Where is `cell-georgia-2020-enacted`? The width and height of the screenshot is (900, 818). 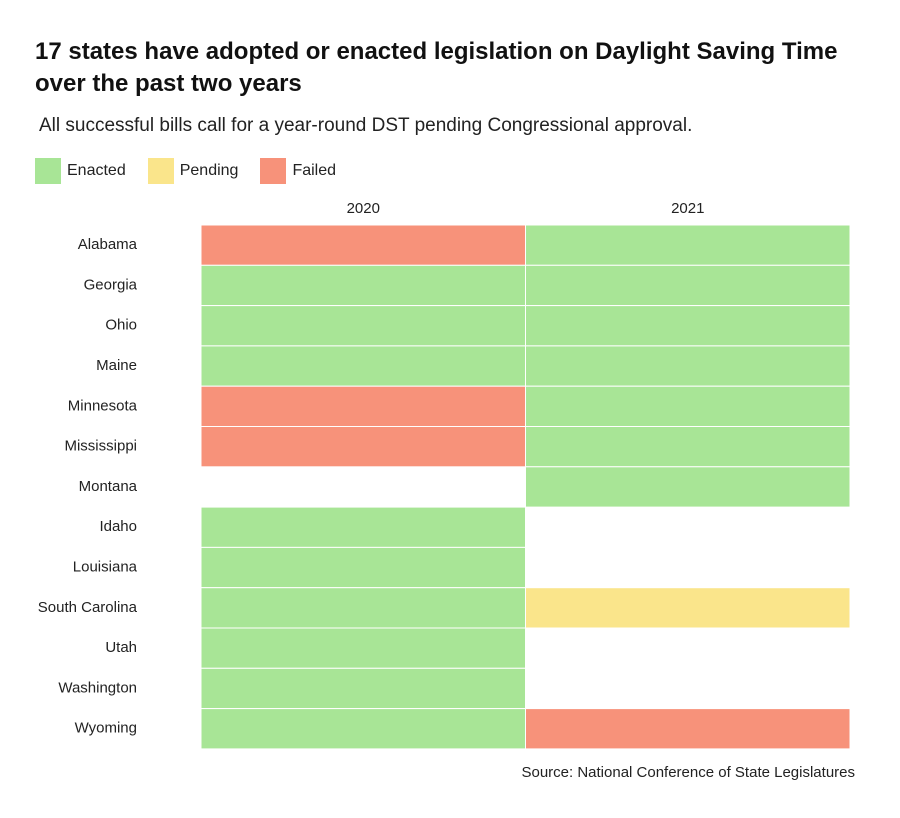 cell-georgia-2020-enacted is located at coordinates (363, 285).